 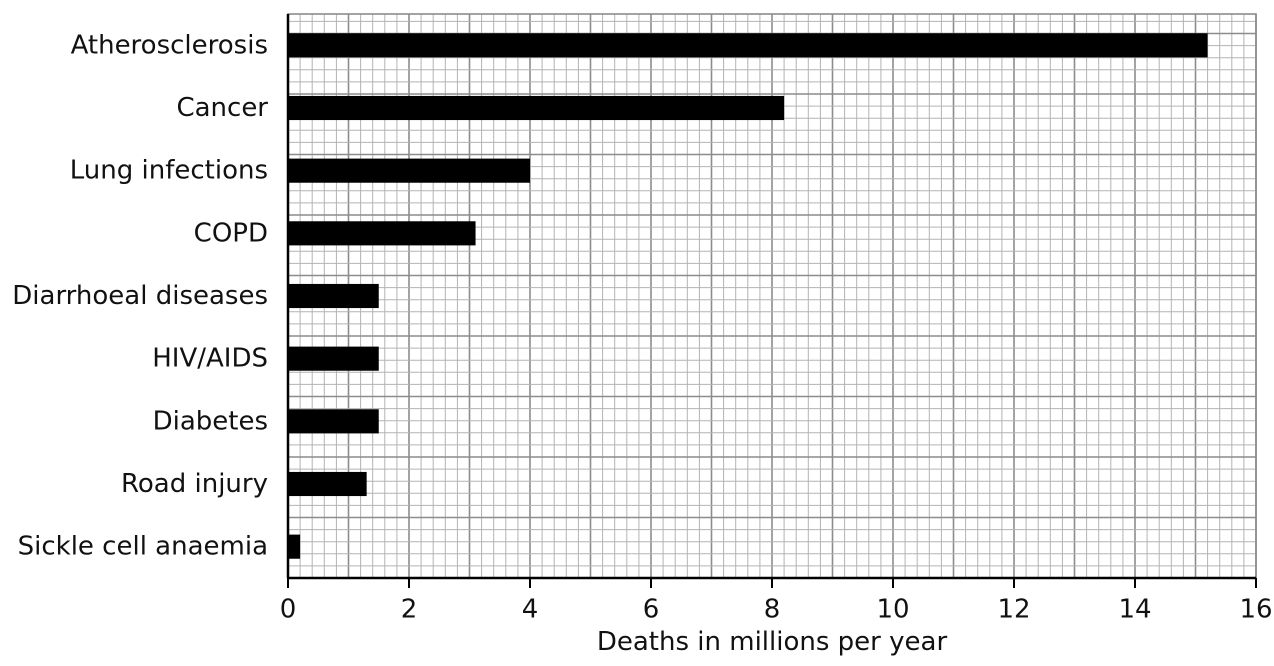 I want to click on bar-atherosclerosis, so click(x=748, y=45).